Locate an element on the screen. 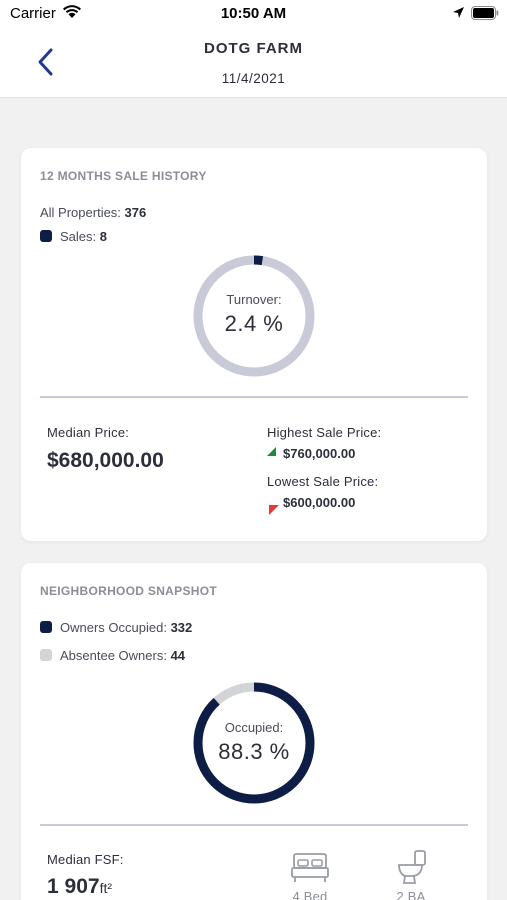 The image size is (507, 900). absentee-label: Absentee Owners: is located at coordinates (113, 655).